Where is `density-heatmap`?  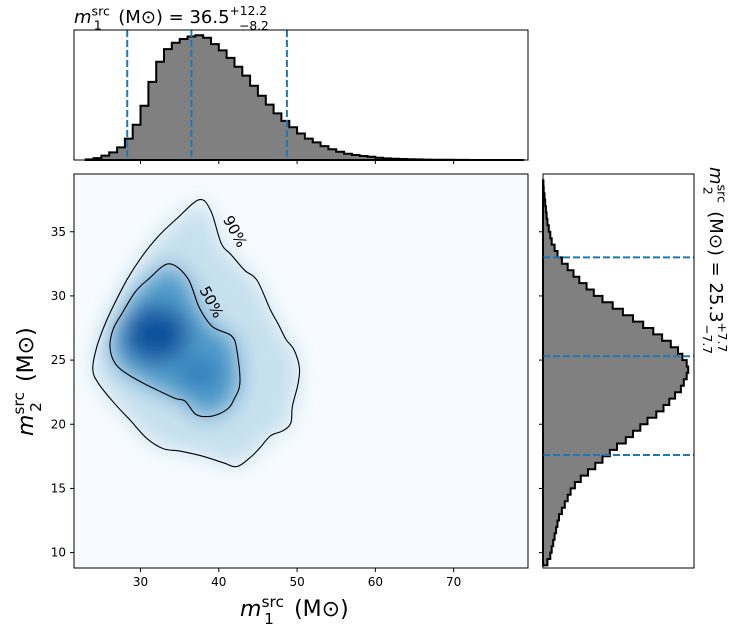
density-heatmap is located at coordinates (196, 333).